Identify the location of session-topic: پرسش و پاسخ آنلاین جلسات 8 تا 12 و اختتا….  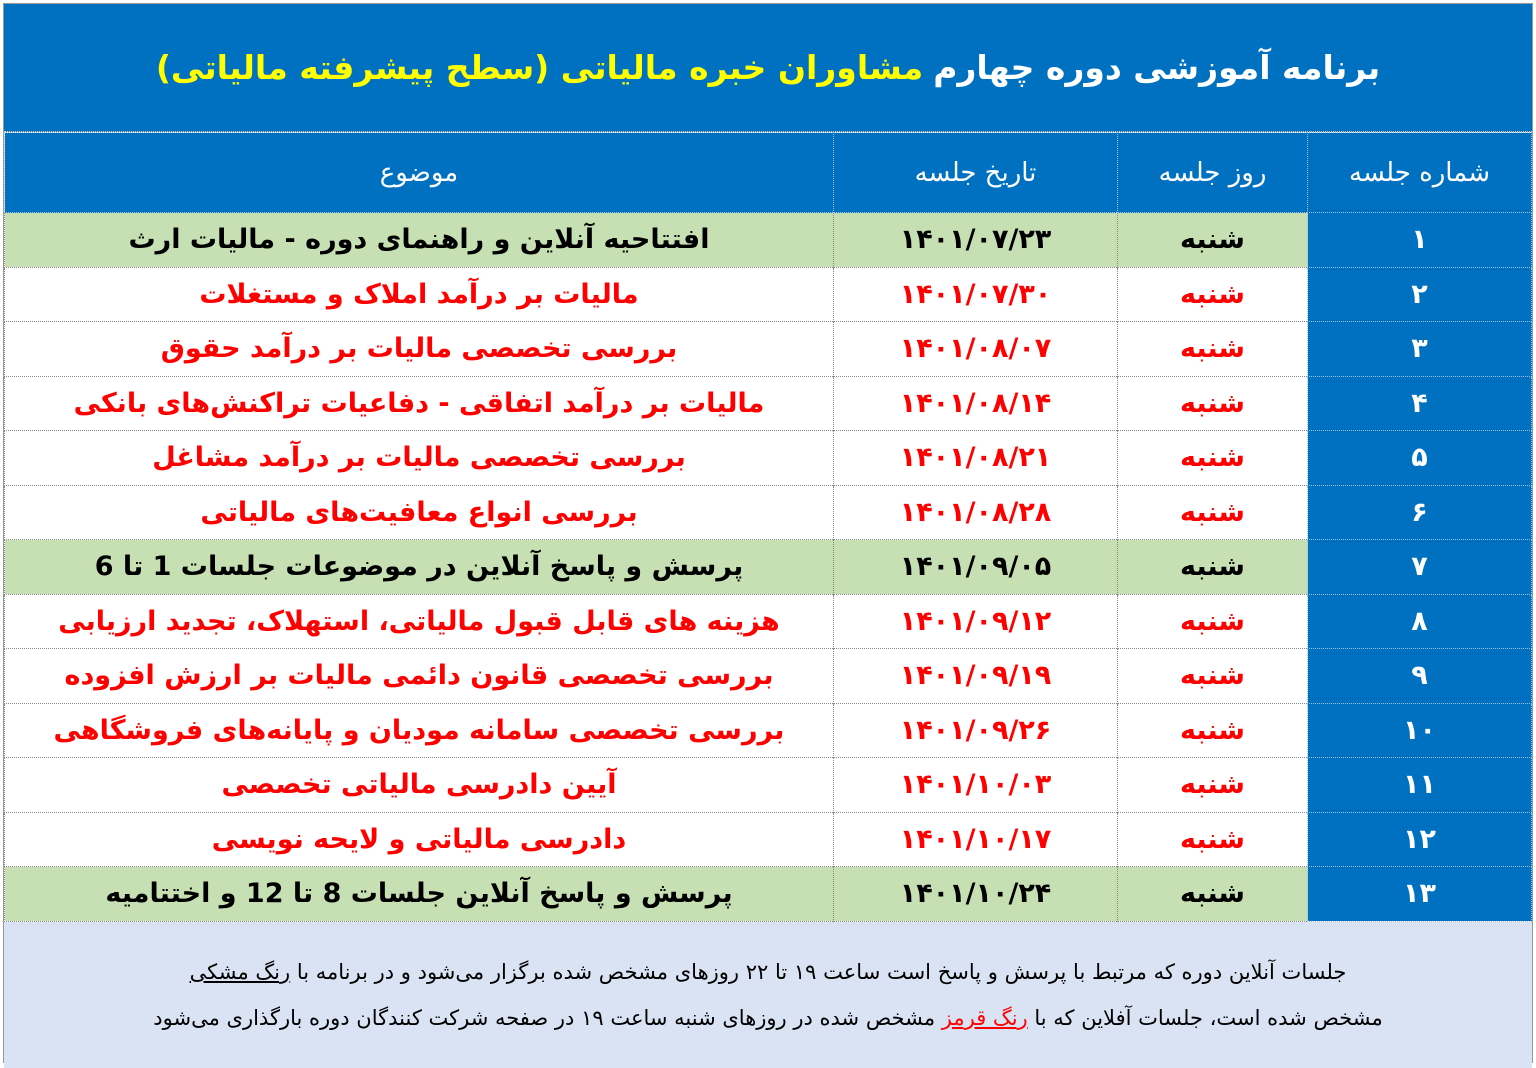
(419, 894).